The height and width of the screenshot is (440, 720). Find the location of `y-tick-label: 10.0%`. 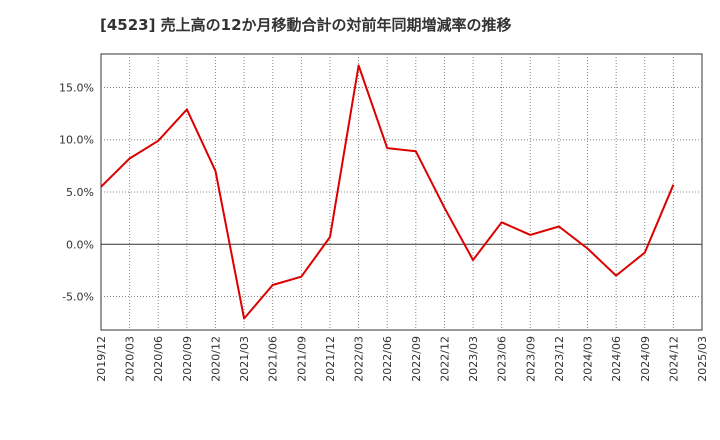

y-tick-label: 10.0% is located at coordinates (76, 140).